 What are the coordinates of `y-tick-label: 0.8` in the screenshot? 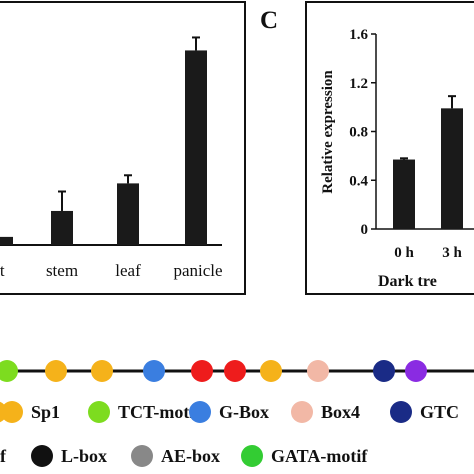 It's located at (358, 133).